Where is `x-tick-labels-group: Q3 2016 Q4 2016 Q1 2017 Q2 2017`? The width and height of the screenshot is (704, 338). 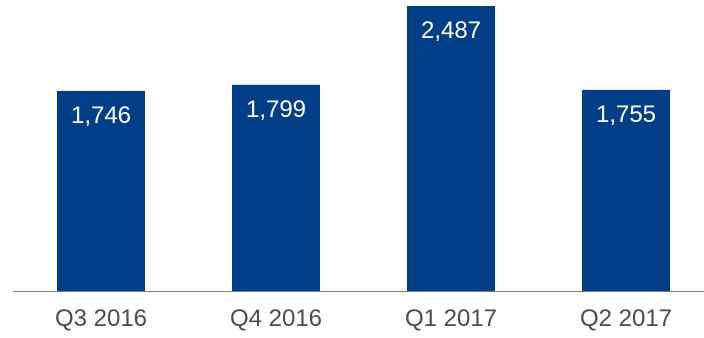 x-tick-labels-group: Q3 2016 Q4 2016 Q1 2017 Q2 2017 is located at coordinates (363, 318).